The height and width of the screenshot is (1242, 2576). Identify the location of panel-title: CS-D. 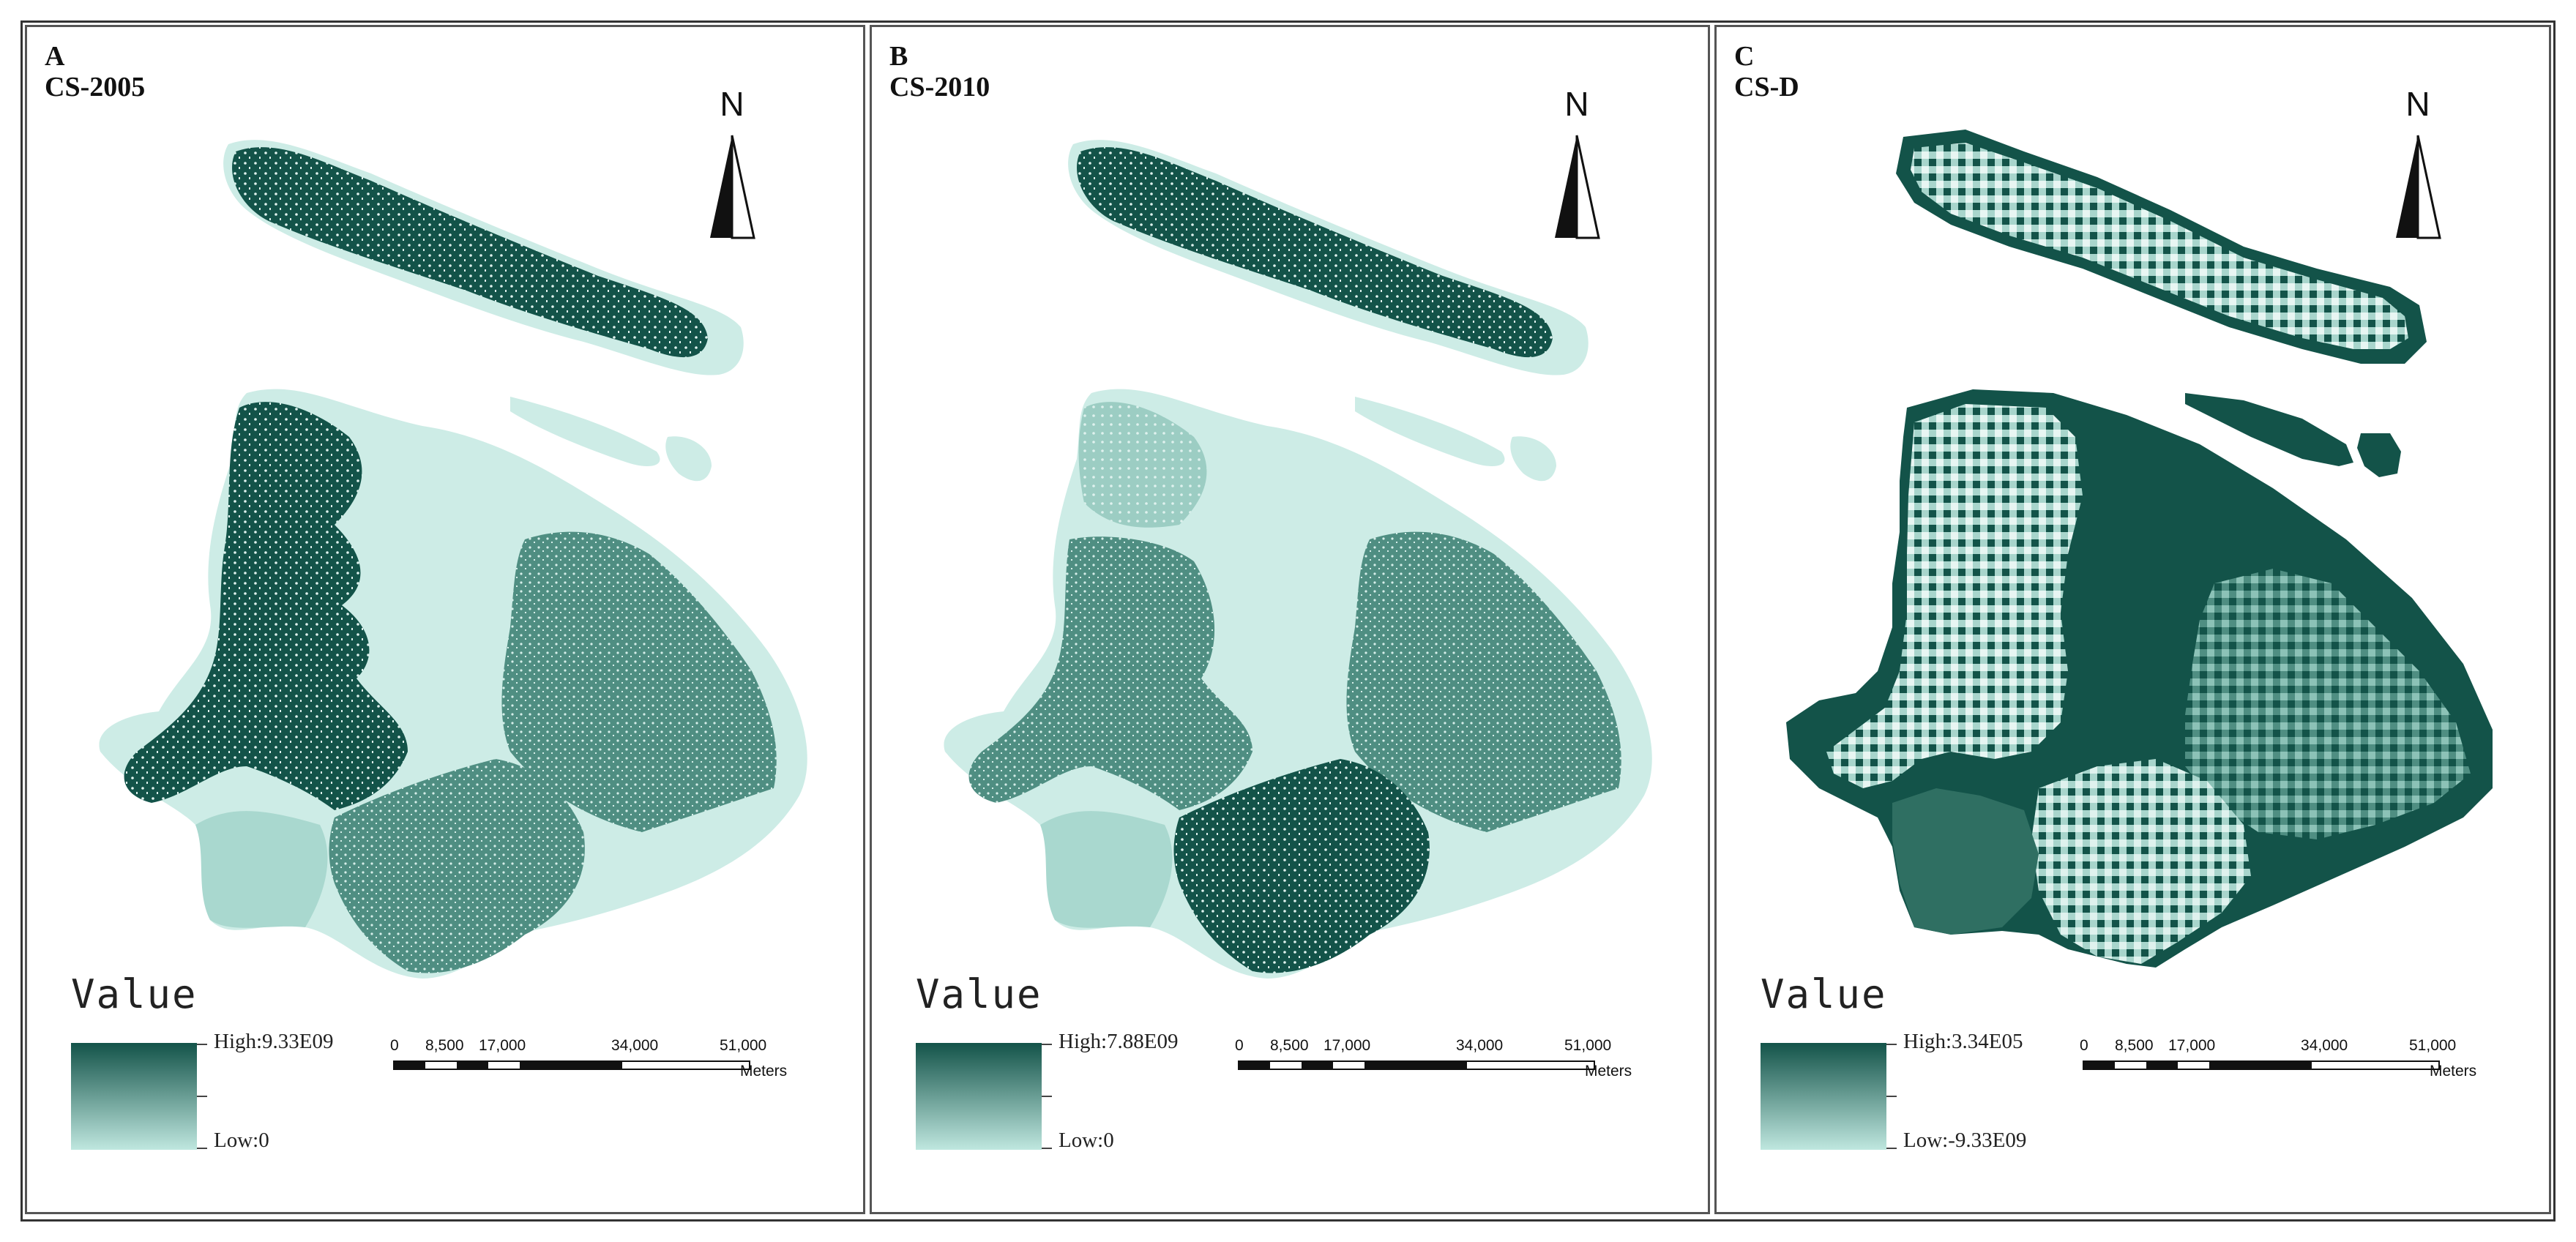
(1766, 87).